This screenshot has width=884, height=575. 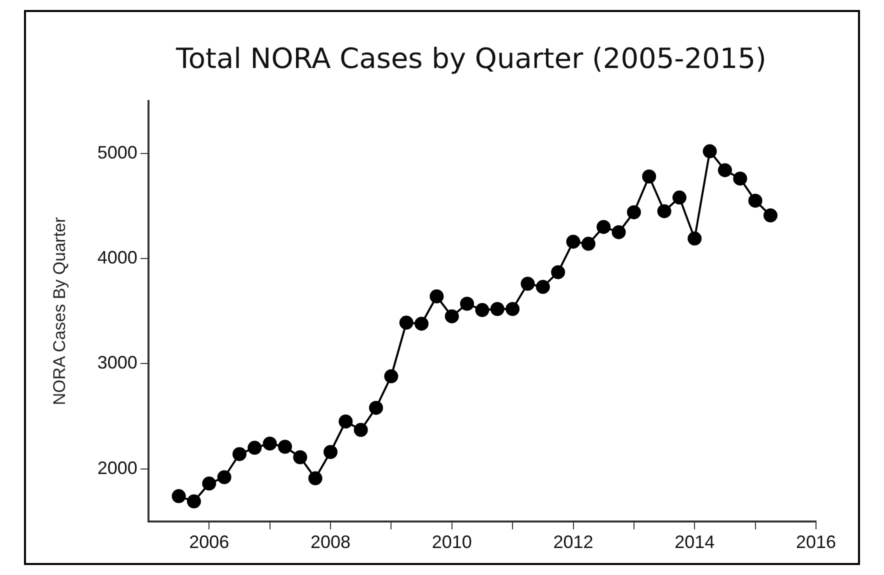 What do you see at coordinates (209, 542) in the screenshot?
I see `x-tick-label: 2006` at bounding box center [209, 542].